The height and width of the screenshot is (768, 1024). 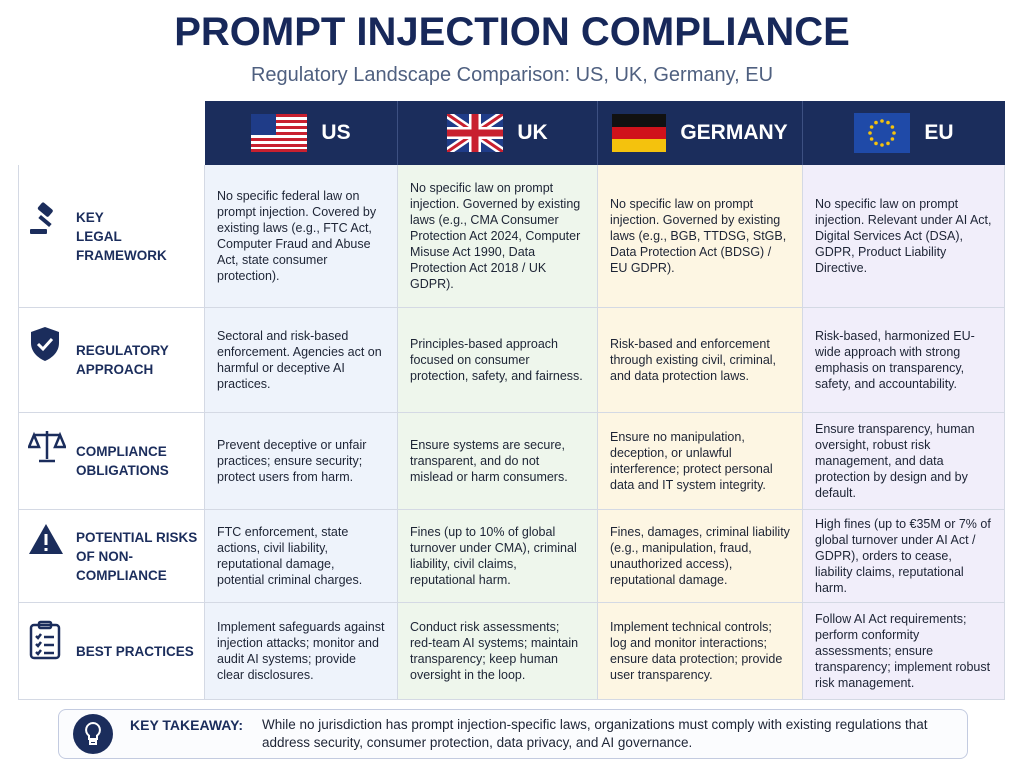 I want to click on icon-scales, so click(x=47, y=447).